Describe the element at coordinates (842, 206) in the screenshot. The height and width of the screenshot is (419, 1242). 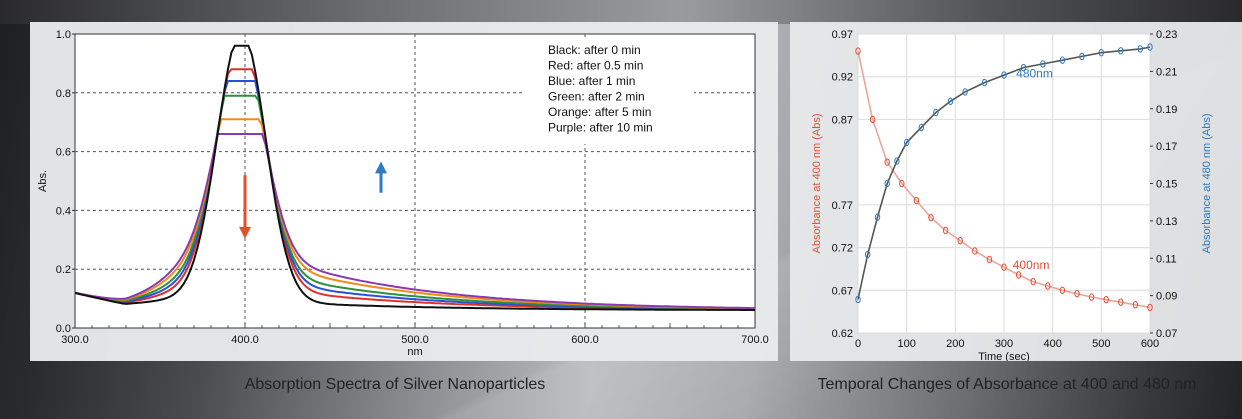
I see `time-left-tick-label: 0.77` at that location.